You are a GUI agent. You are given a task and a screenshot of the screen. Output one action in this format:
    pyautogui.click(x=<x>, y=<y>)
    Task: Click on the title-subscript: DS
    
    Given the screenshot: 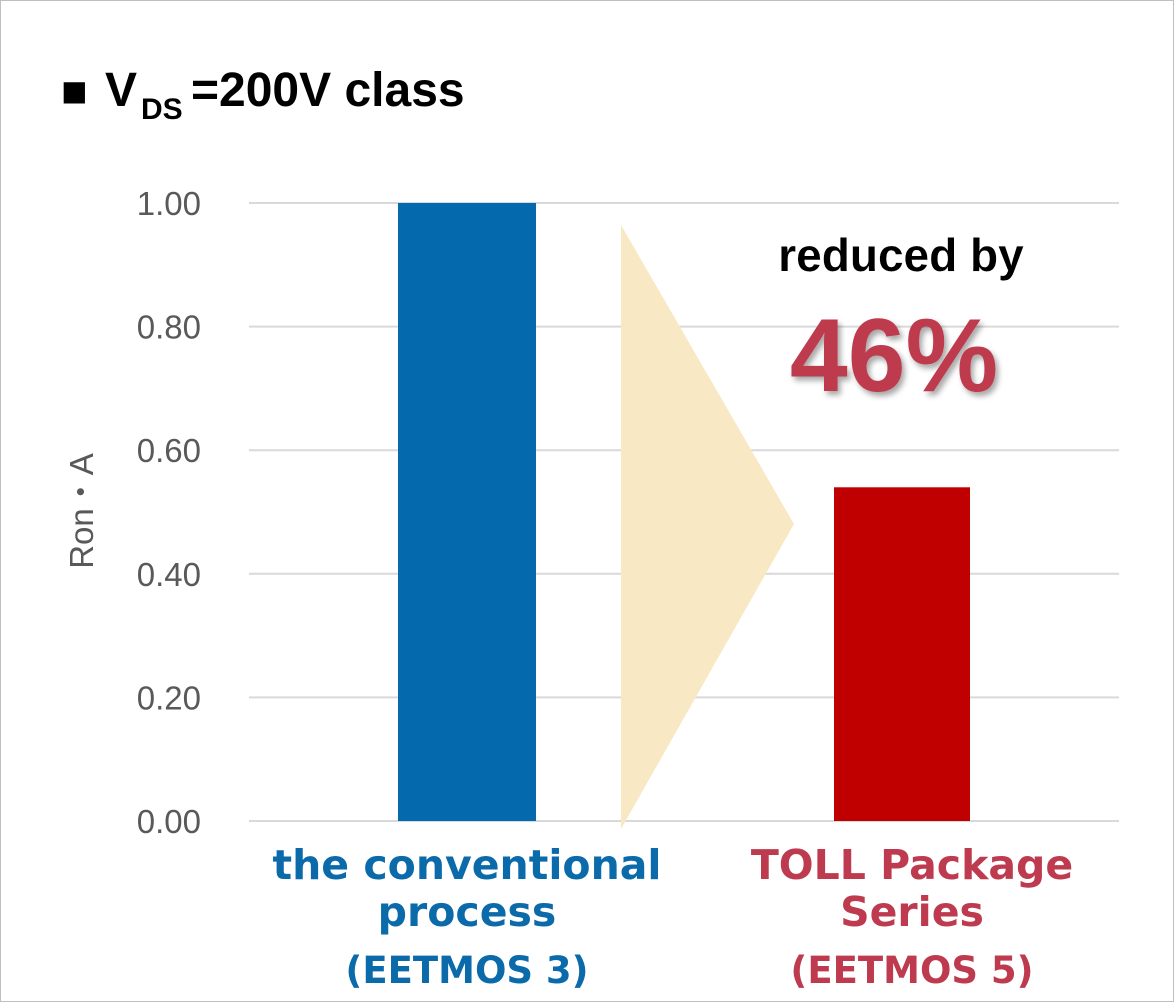 What is the action you would take?
    pyautogui.click(x=162, y=109)
    